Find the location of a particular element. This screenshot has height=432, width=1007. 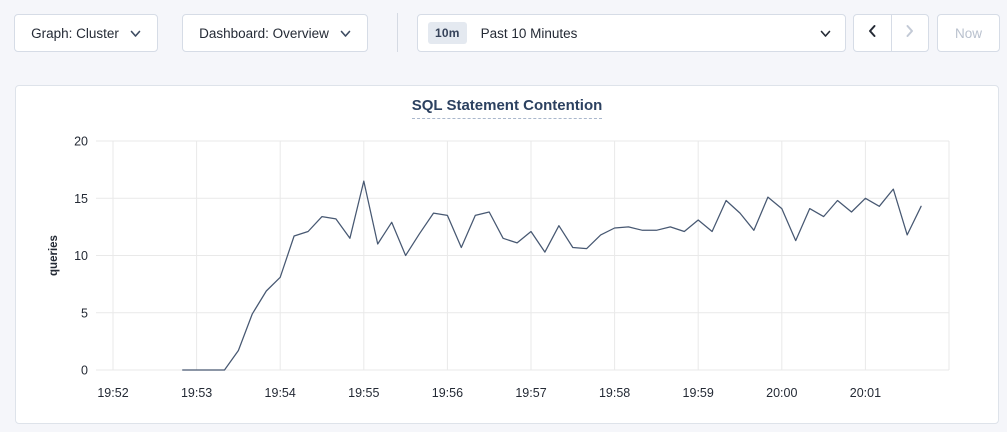

now-button: Now is located at coordinates (968, 33).